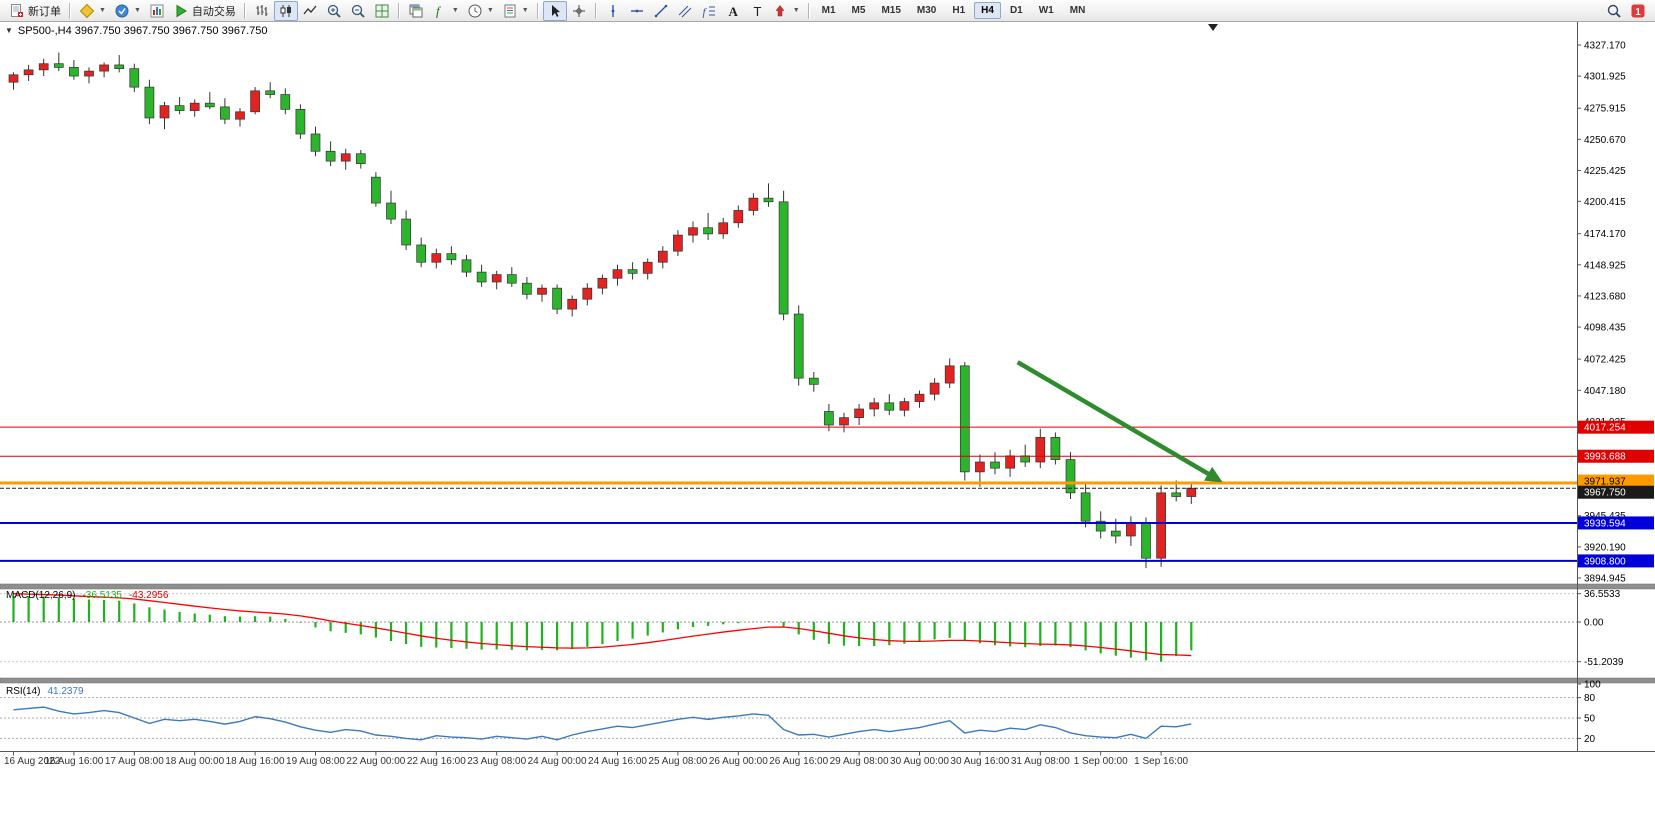  I want to click on auto-arrange-button, so click(382, 11).